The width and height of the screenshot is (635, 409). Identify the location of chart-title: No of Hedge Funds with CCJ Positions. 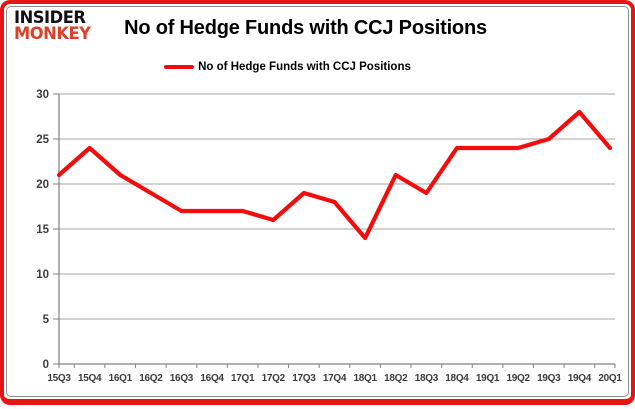
(305, 28).